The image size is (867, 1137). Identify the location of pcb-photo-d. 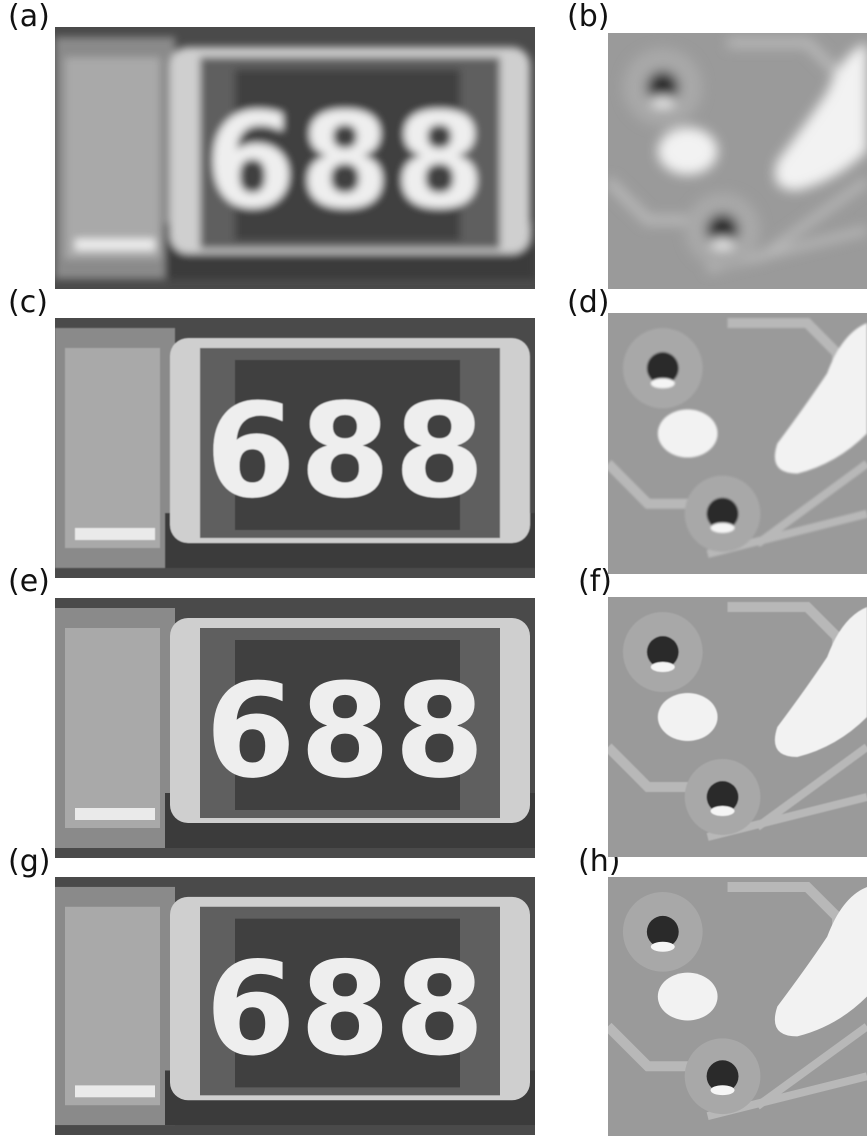
(737, 443).